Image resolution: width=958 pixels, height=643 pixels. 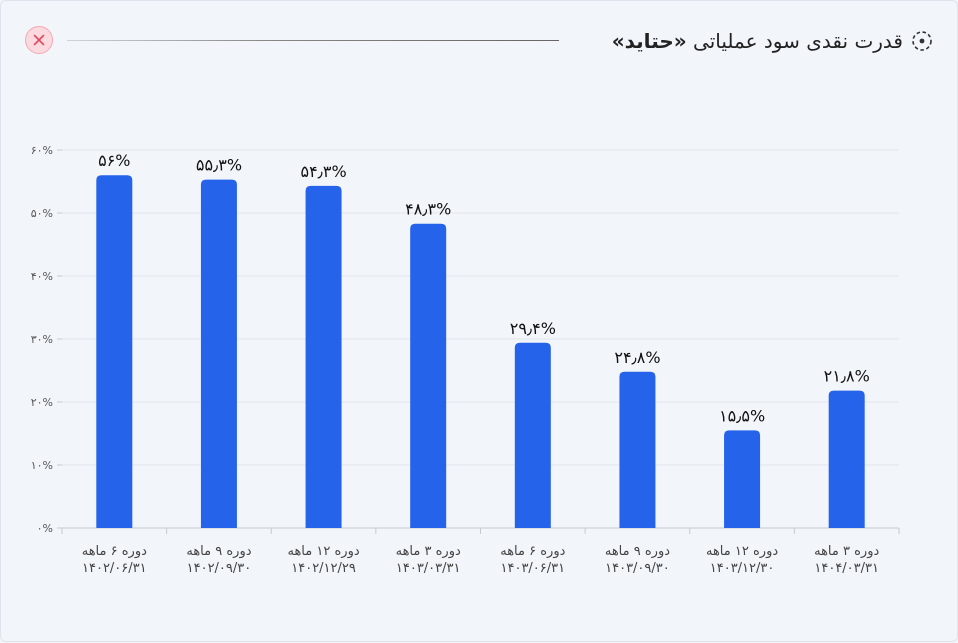 I want to click on chart-title: قدرت نقدی سود عملیاتی «حتاید», so click(x=757, y=41).